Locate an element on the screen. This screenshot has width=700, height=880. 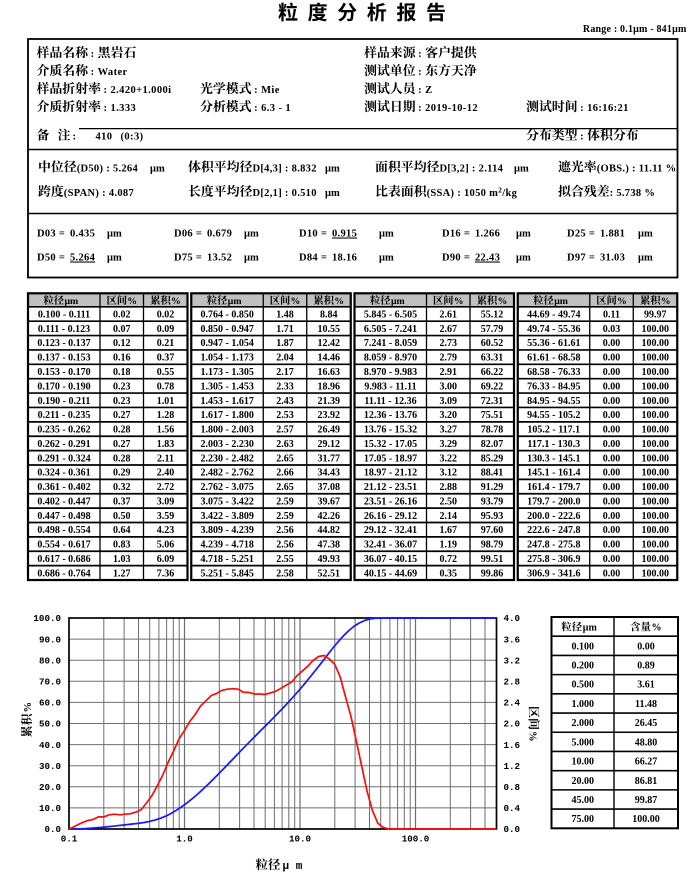
svg-text: 2.4 is located at coordinates (512, 703).